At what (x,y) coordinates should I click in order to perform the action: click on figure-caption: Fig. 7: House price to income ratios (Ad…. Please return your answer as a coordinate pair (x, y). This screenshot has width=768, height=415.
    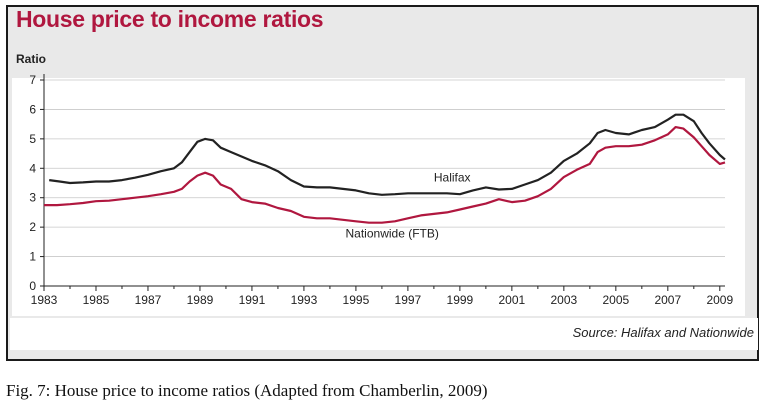
    Looking at the image, I should click on (247, 390).